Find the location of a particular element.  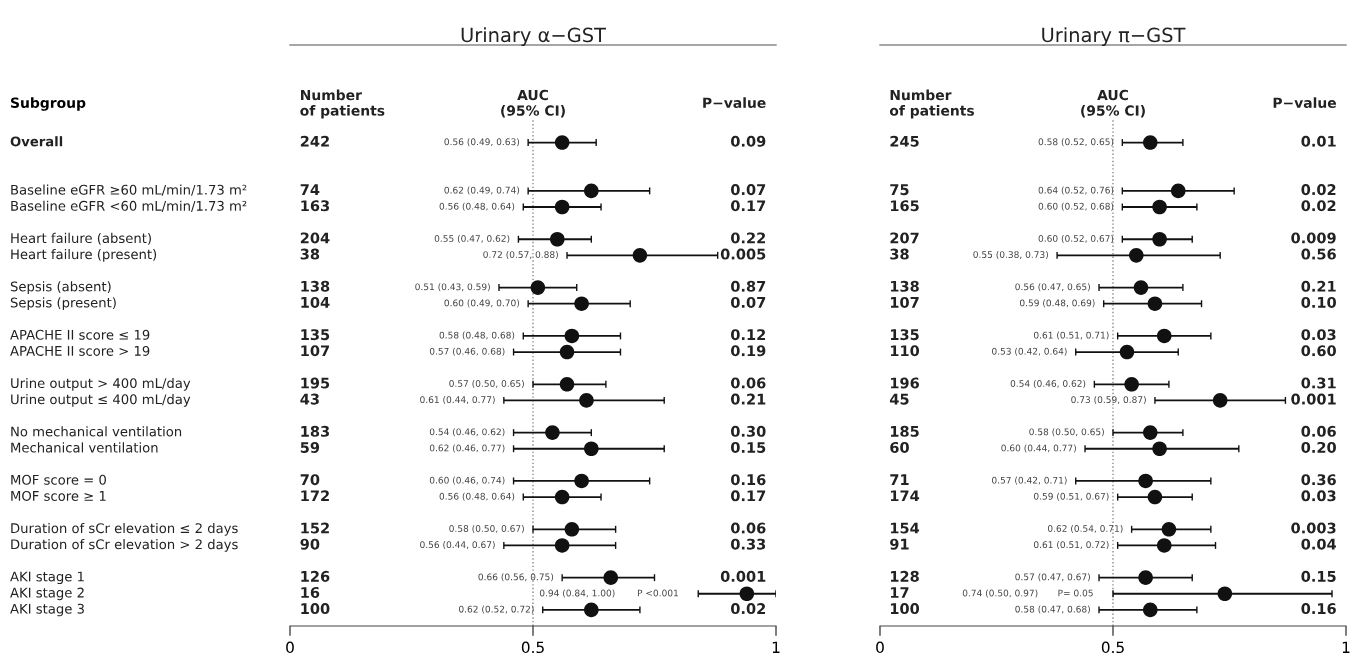

annotation: 0.003 is located at coordinates (1313, 528).